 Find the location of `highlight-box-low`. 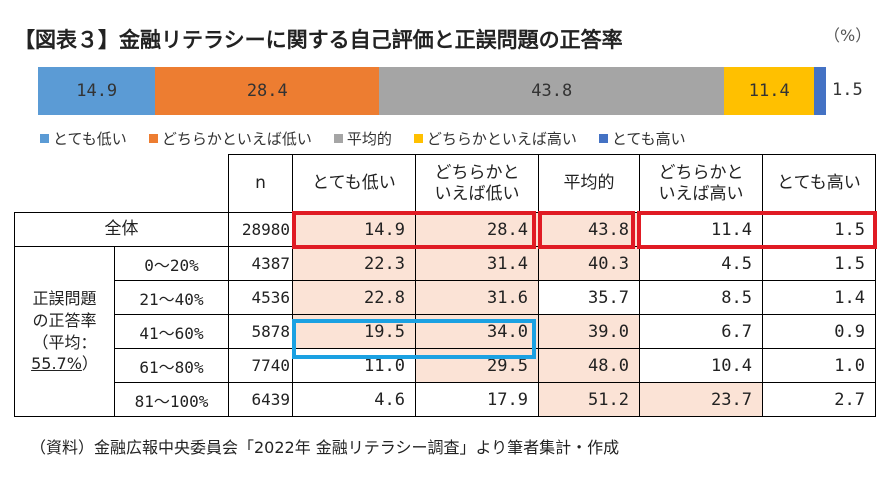

highlight-box-low is located at coordinates (414, 230).